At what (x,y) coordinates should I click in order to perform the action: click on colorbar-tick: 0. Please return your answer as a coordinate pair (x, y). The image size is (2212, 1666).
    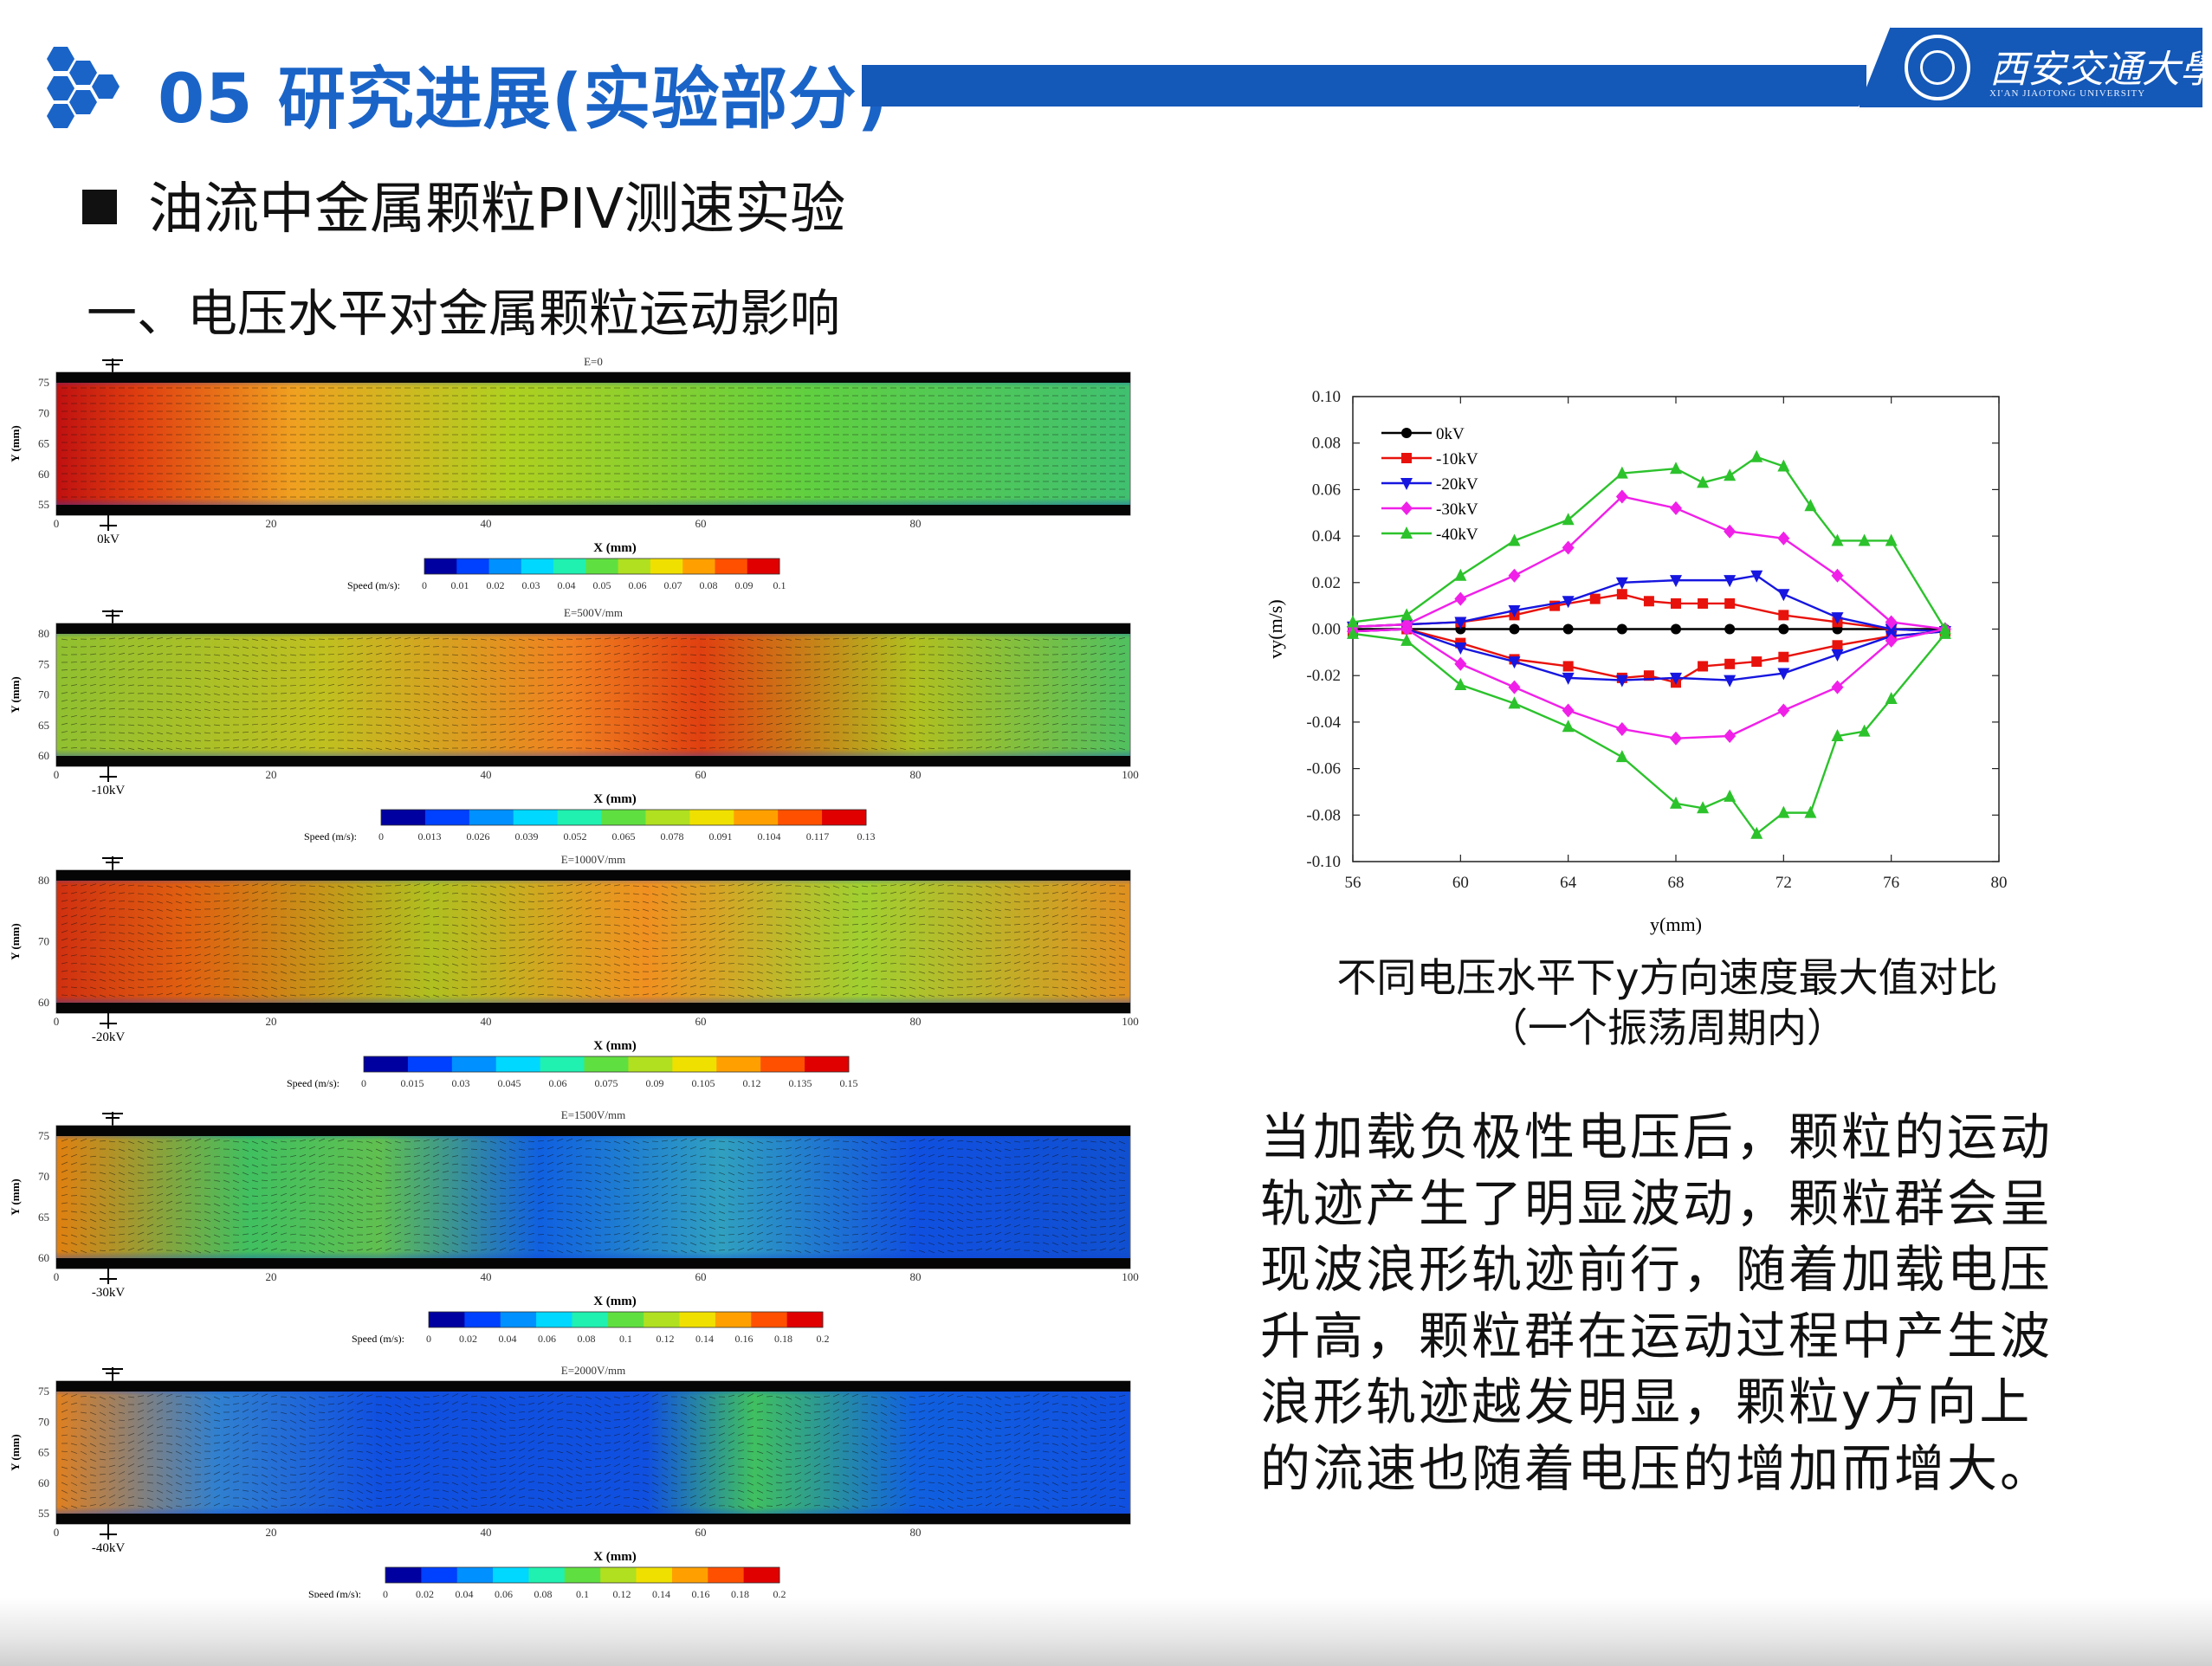
    Looking at the image, I should click on (363, 1083).